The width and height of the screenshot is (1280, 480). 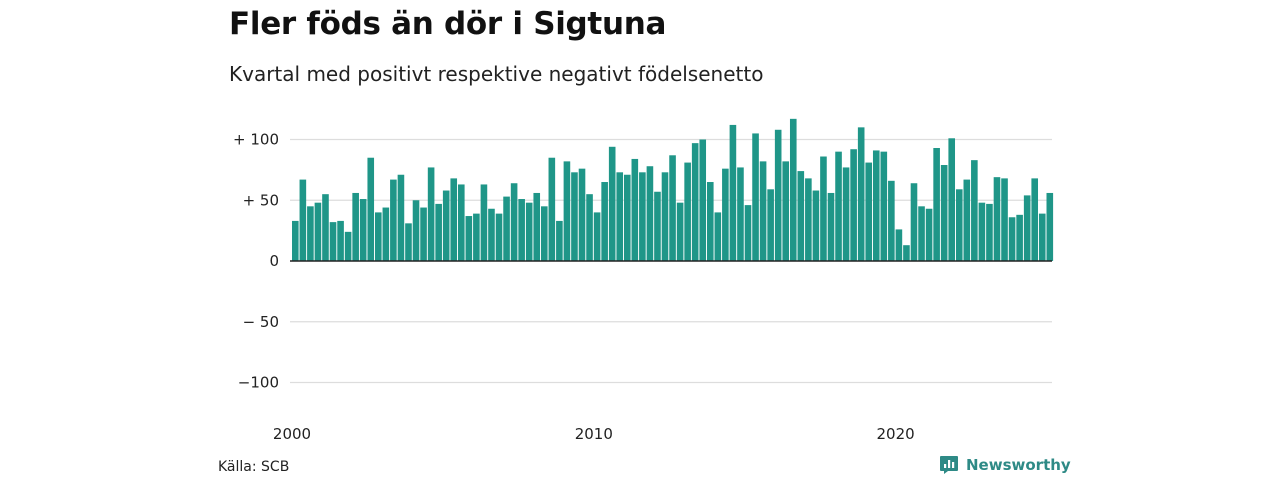 I want to click on brand-name: Newsworthy, so click(x=1018, y=465).